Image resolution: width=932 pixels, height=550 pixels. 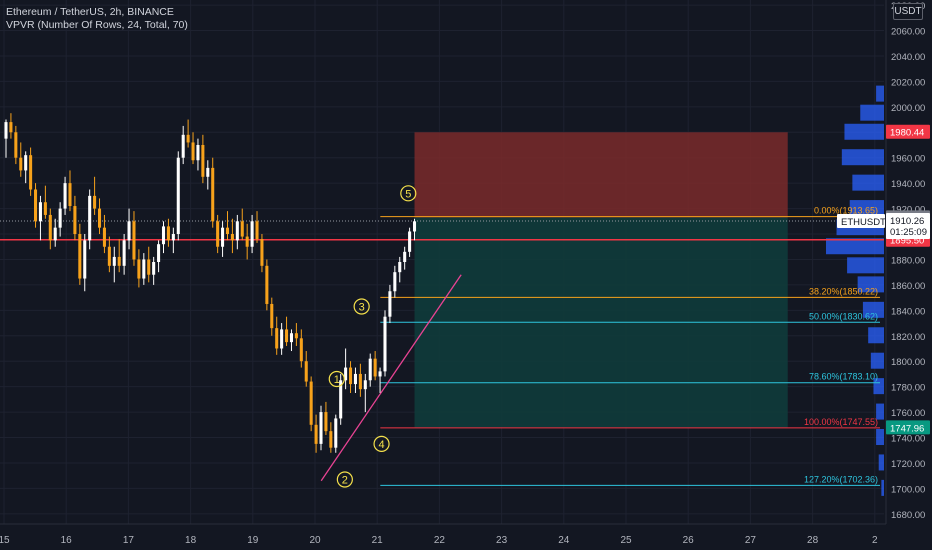 I want to click on time-tick-label: 25, so click(x=626, y=540).